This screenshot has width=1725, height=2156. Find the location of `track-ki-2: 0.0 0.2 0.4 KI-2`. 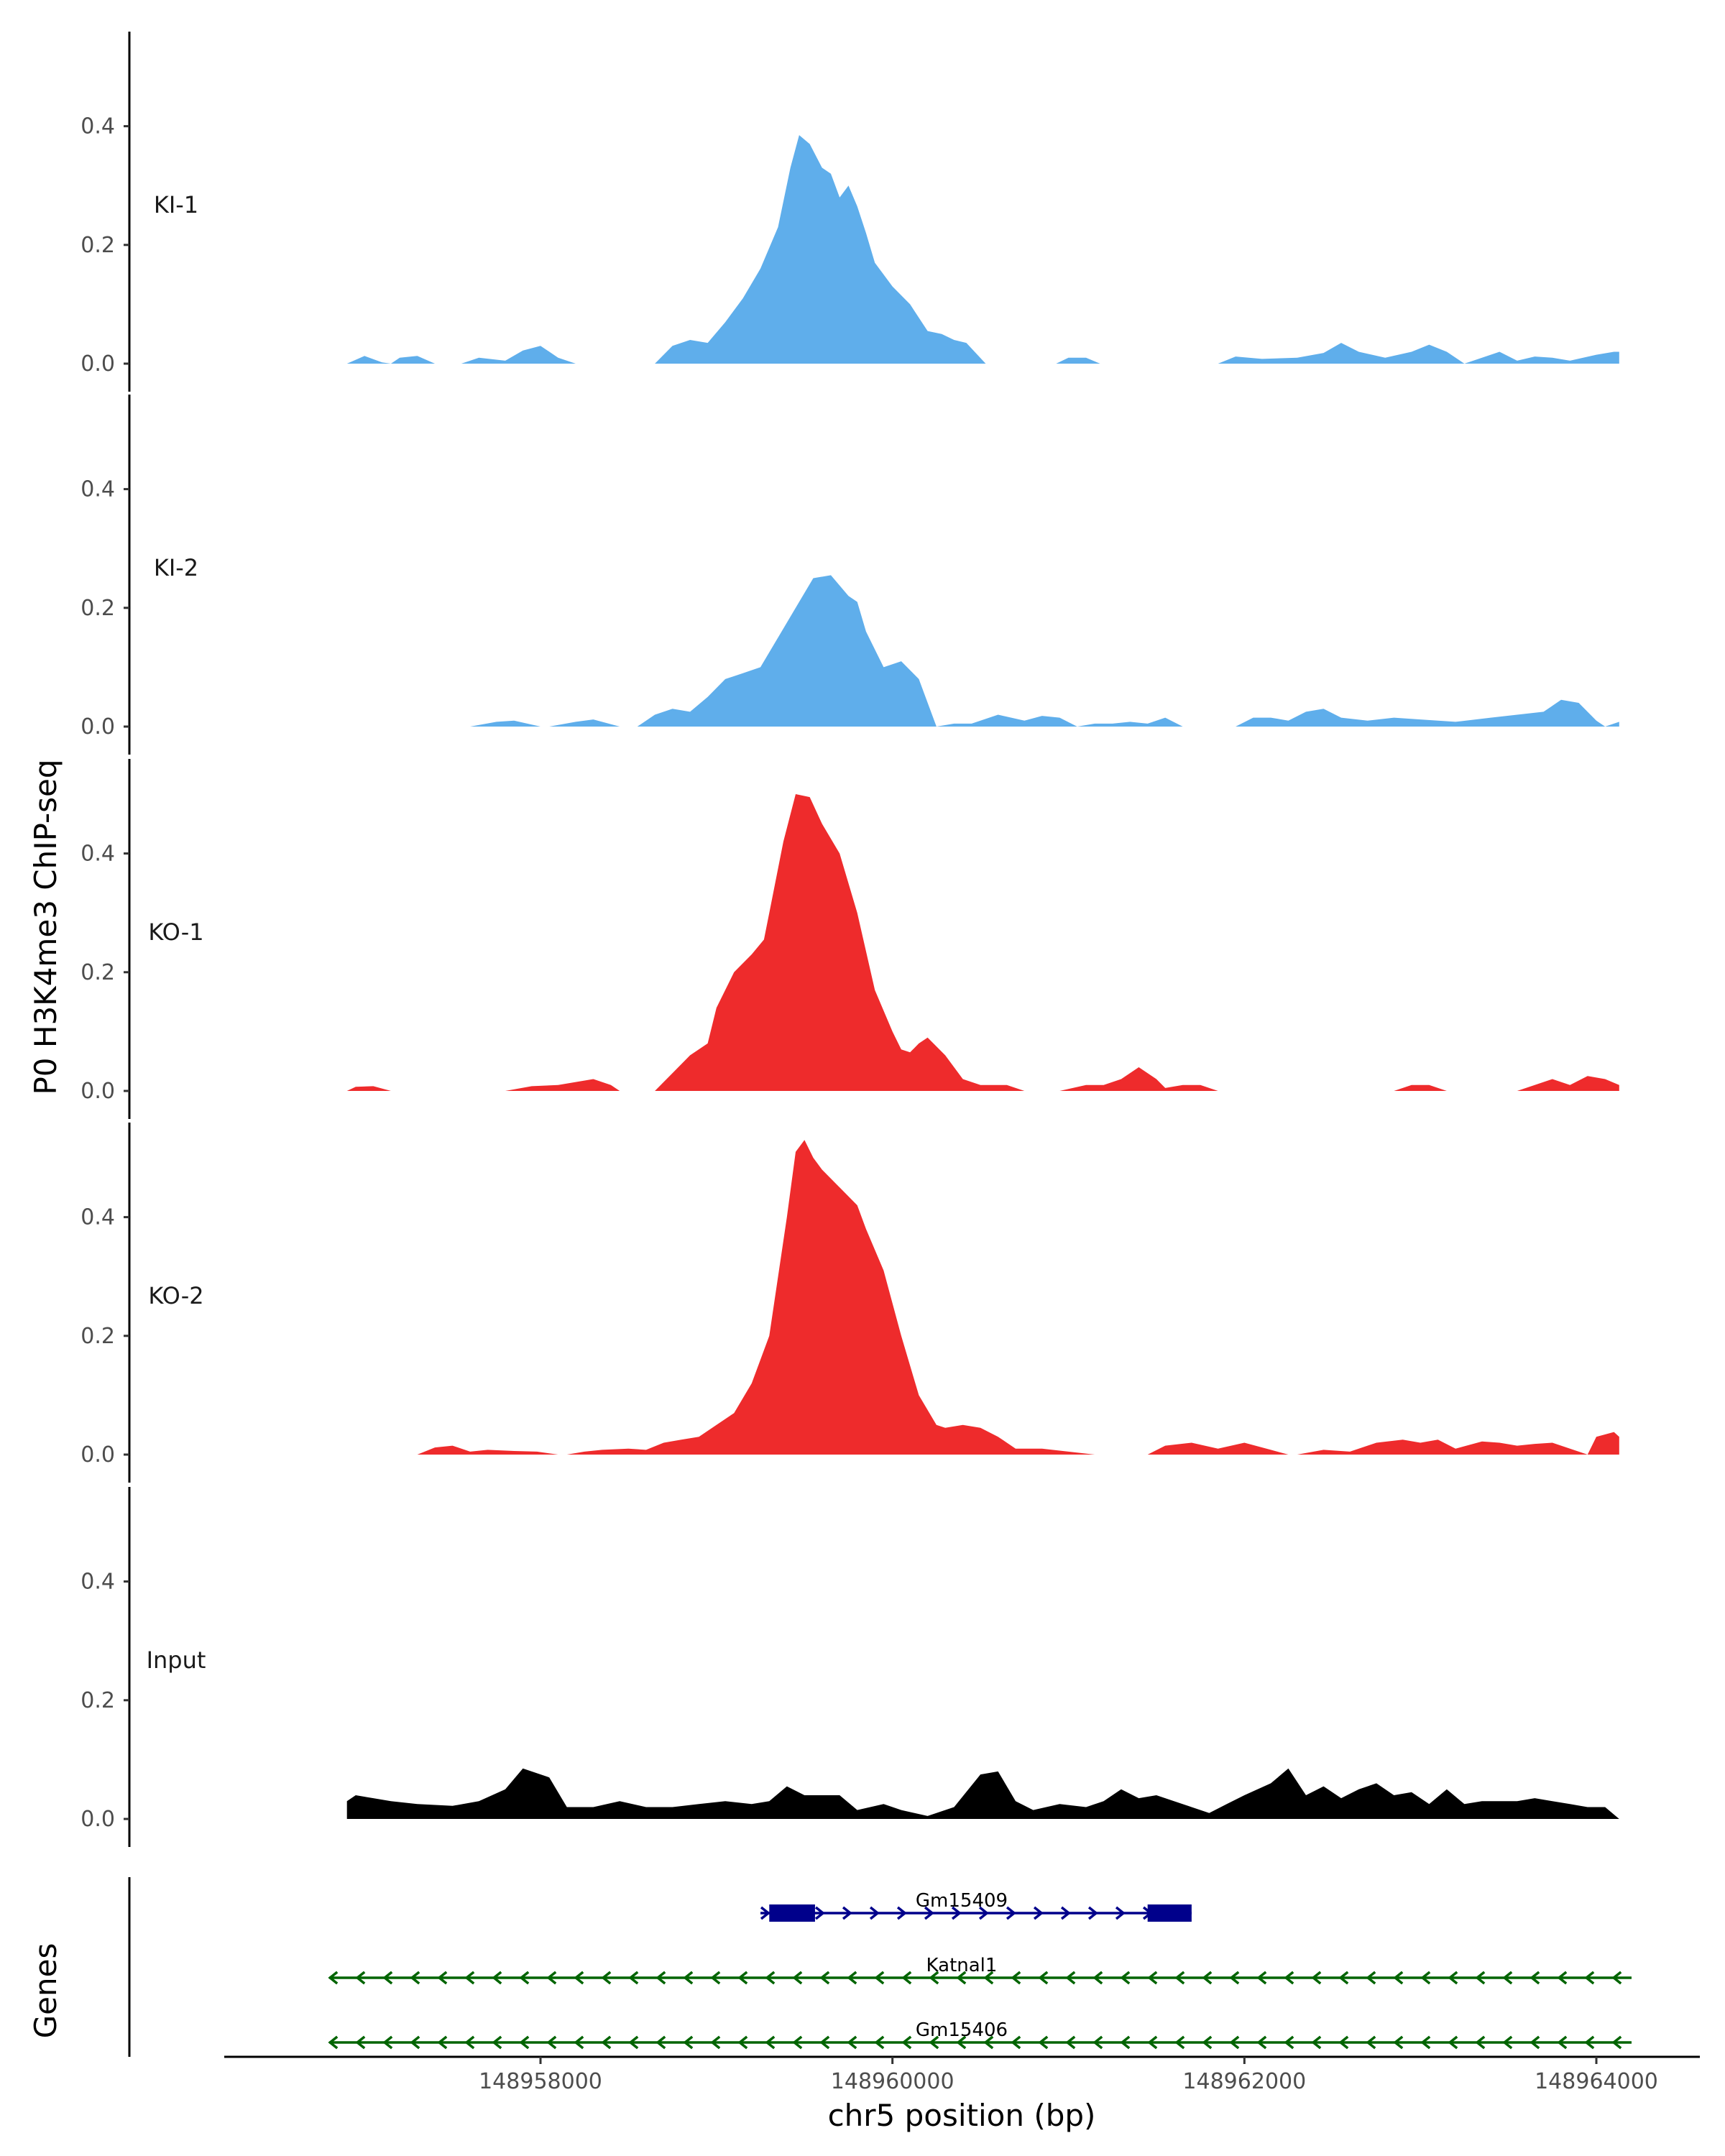

track-ki-2: 0.0 0.2 0.4 KI-2 is located at coordinates (849, 575).